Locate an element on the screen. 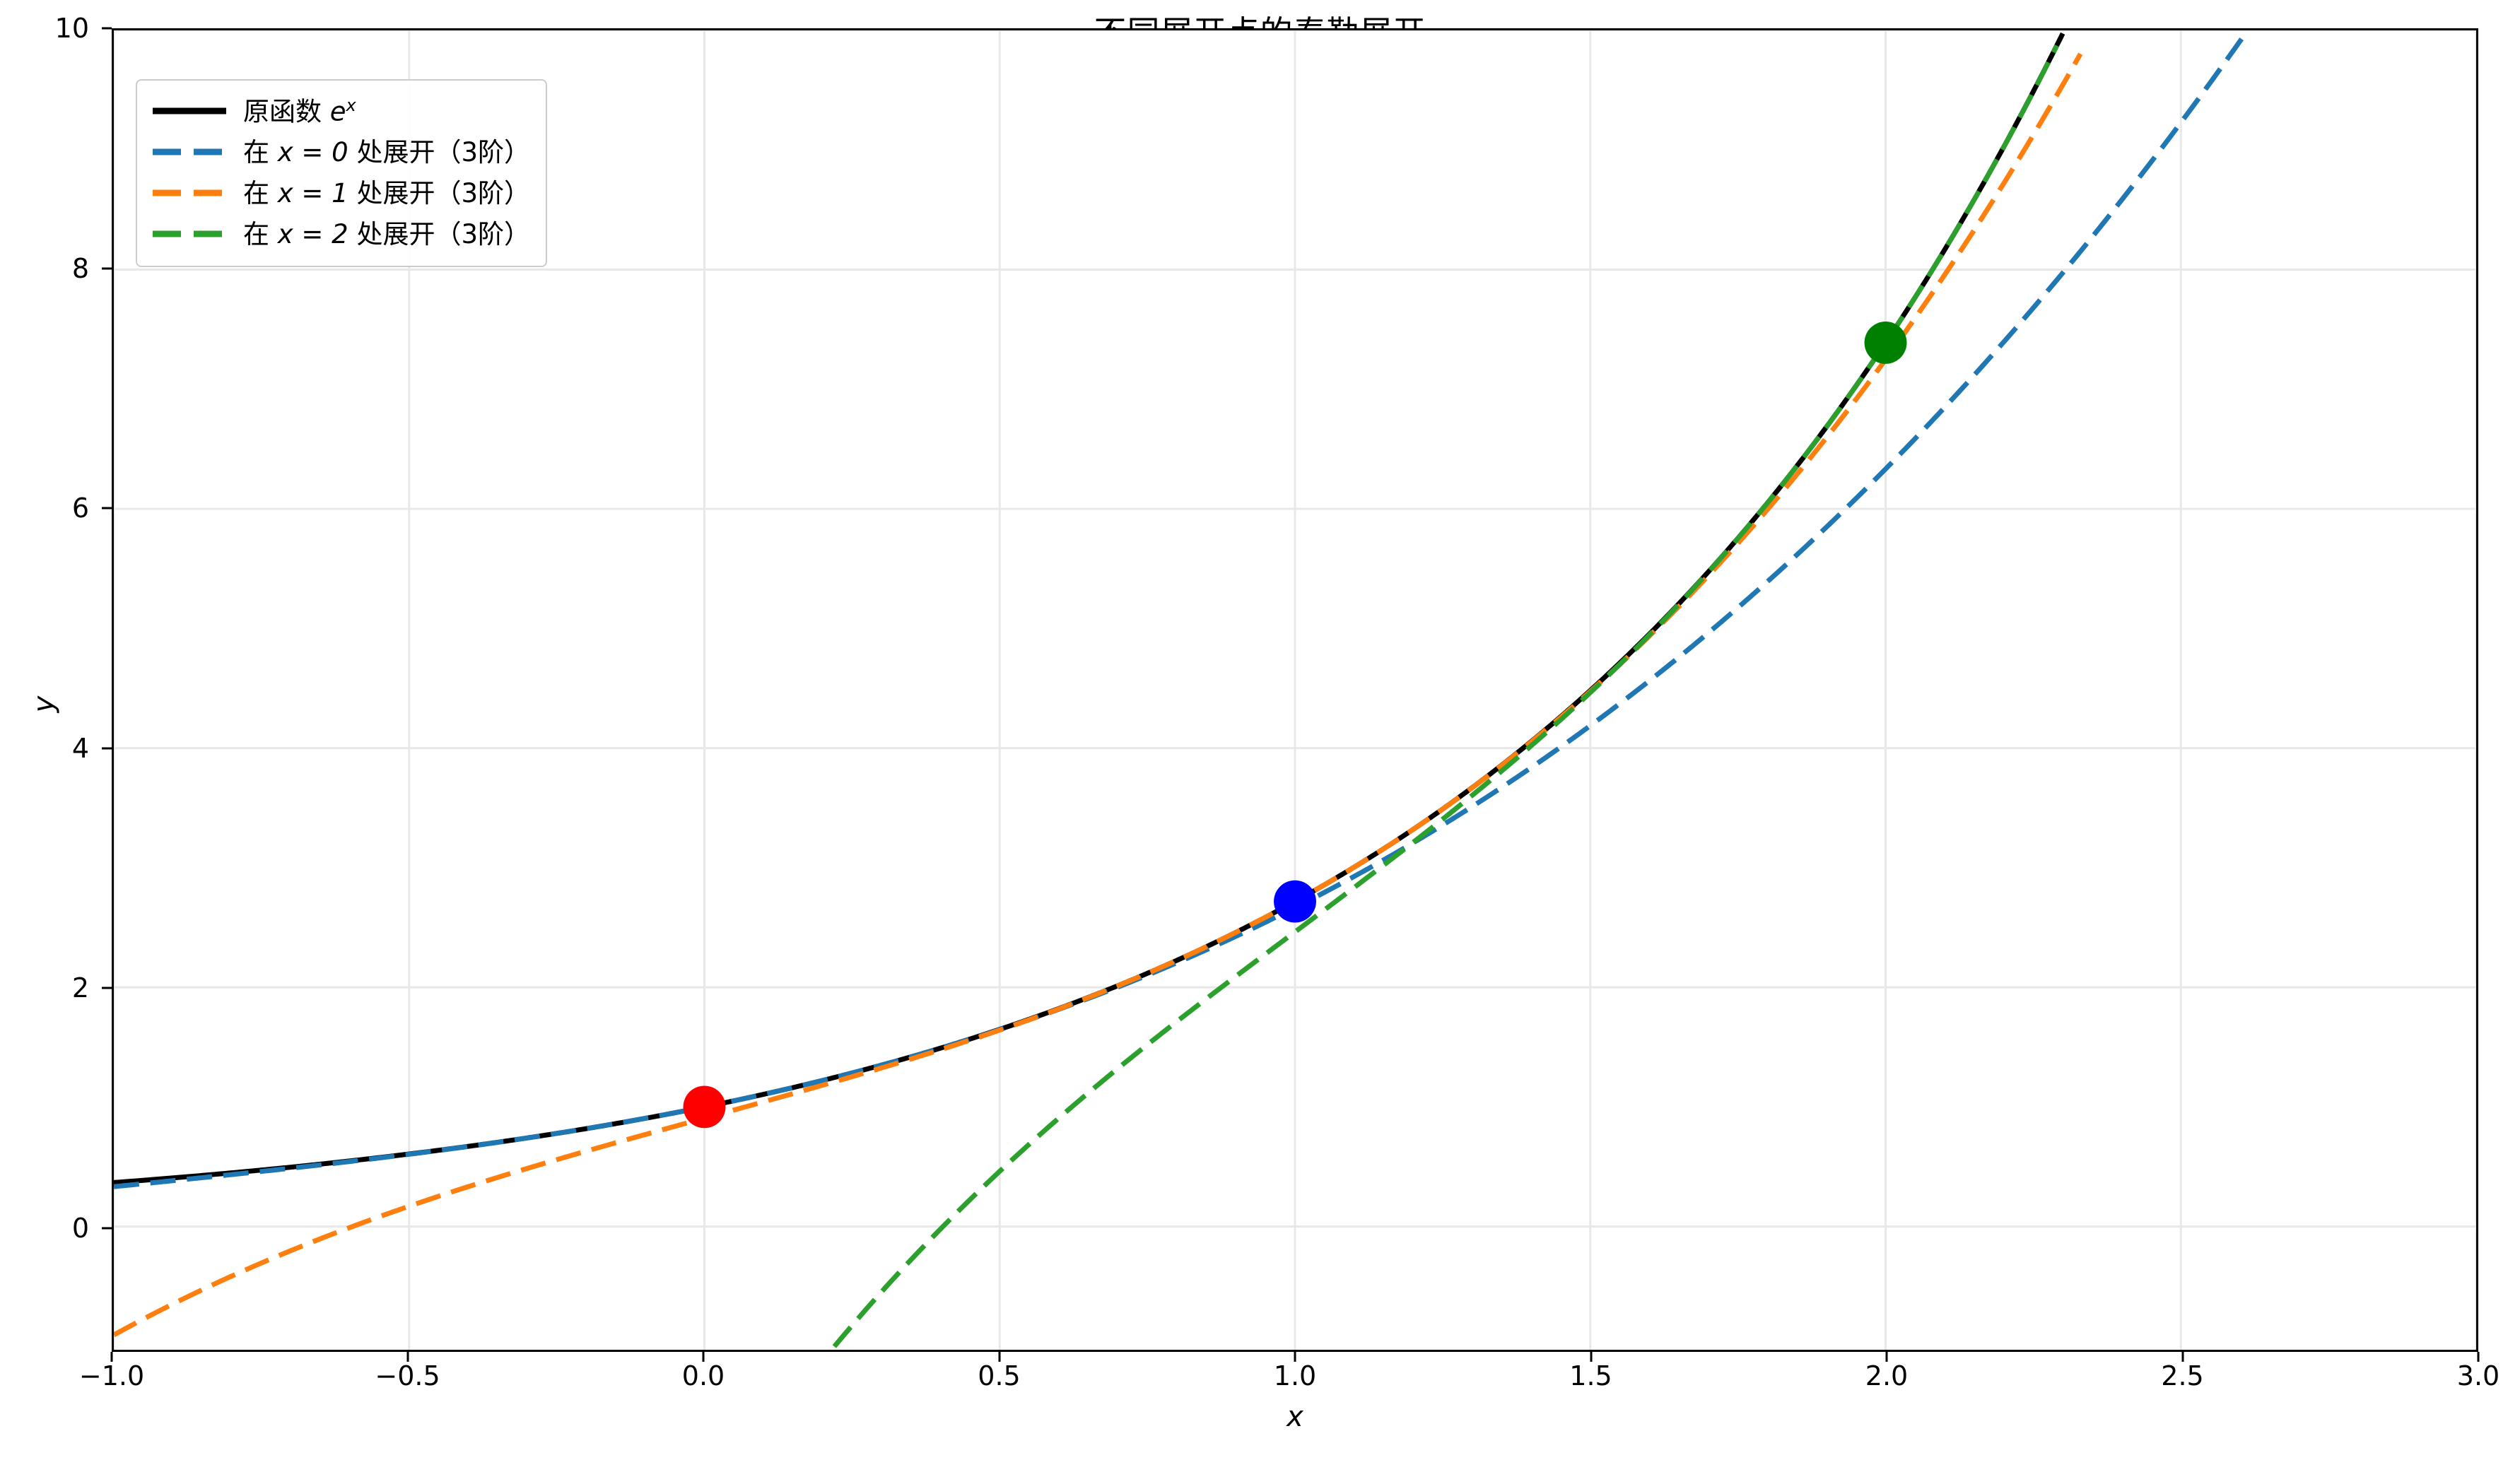 This screenshot has height=1460, width=2520. legend-item-taylor-1: 在 x = 1 处展开（3阶） is located at coordinates (341, 192).